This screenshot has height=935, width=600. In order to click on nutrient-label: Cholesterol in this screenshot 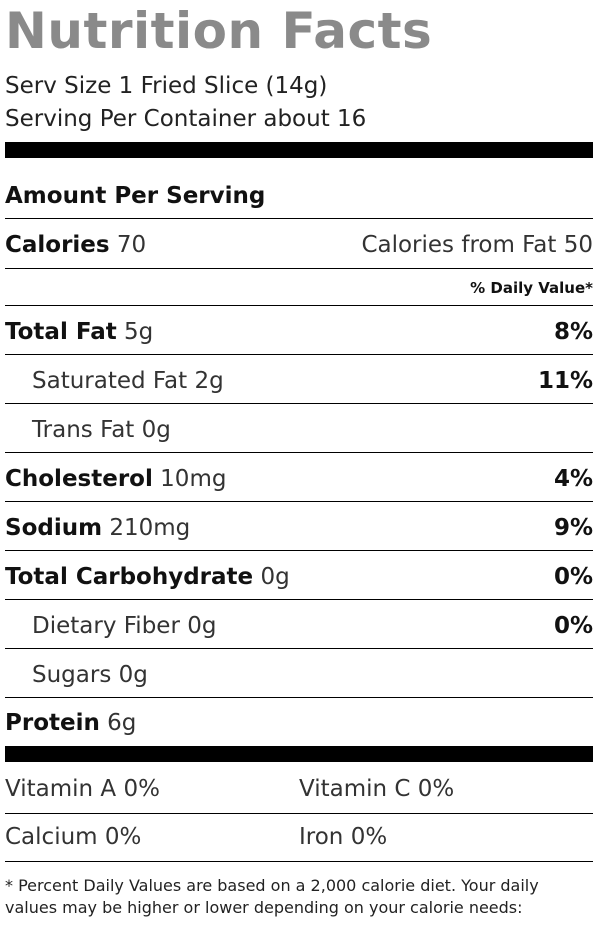, I will do `click(79, 479)`.